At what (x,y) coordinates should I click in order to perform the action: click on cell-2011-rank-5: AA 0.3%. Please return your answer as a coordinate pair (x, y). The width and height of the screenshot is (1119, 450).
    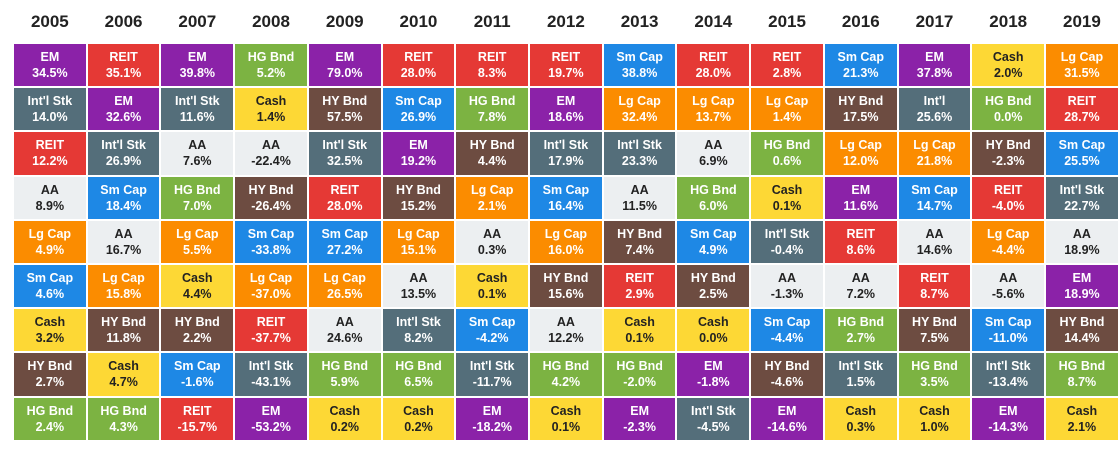
    Looking at the image, I should click on (493, 242).